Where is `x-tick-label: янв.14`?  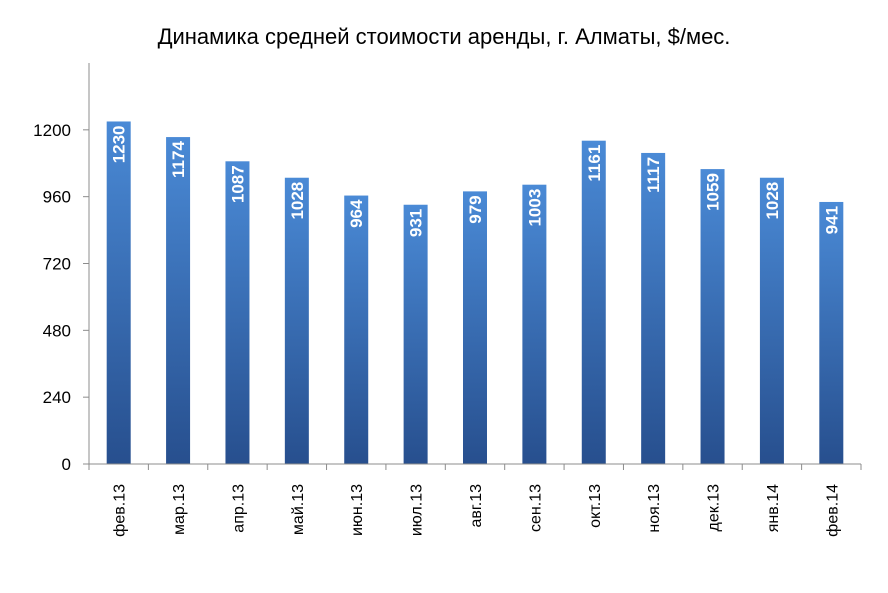 x-tick-label: янв.14 is located at coordinates (773, 508).